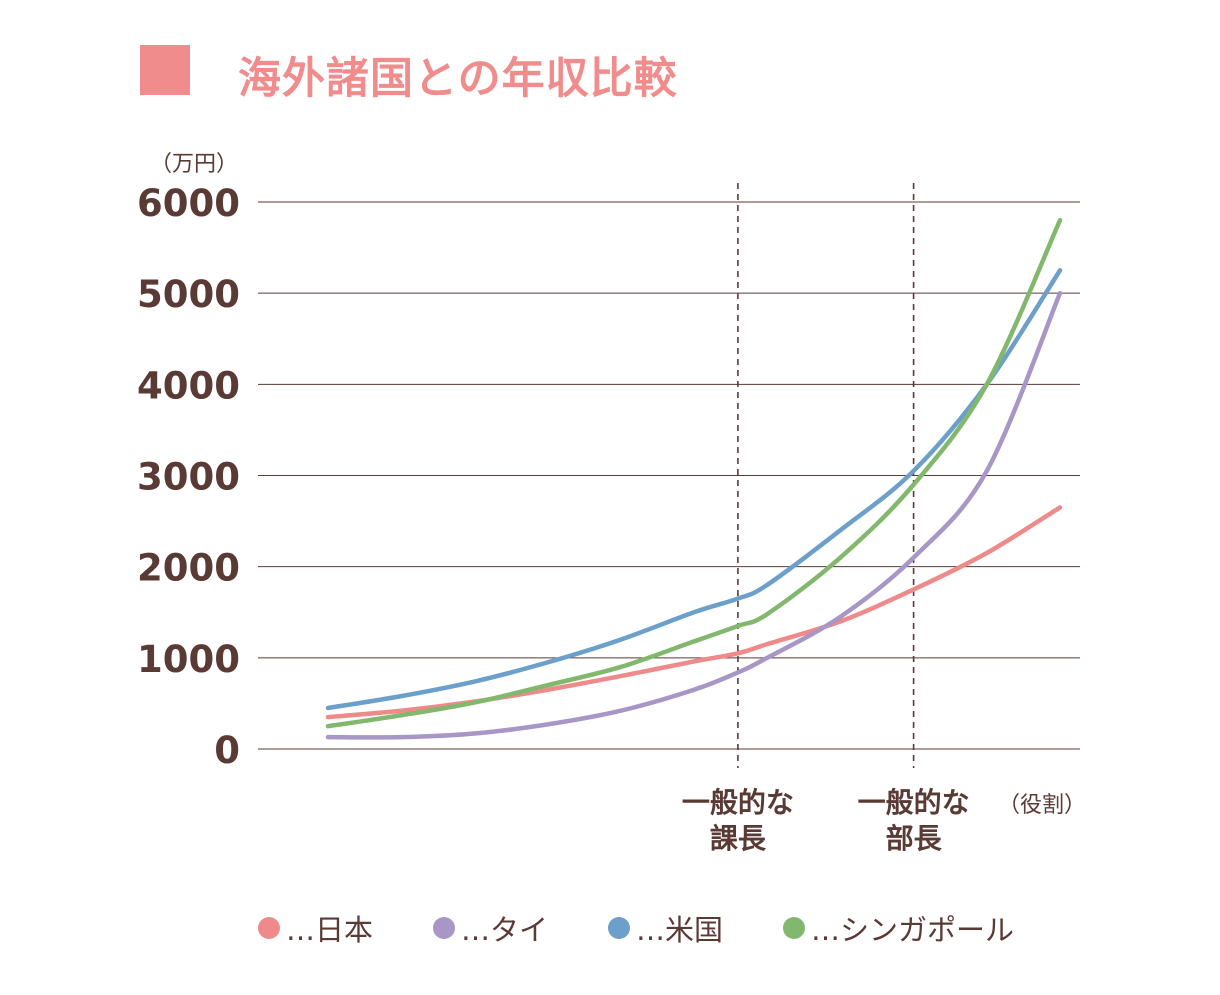 Image resolution: width=1220 pixels, height=995 pixels. What do you see at coordinates (794, 928) in the screenshot?
I see `legend-dot-singapore` at bounding box center [794, 928].